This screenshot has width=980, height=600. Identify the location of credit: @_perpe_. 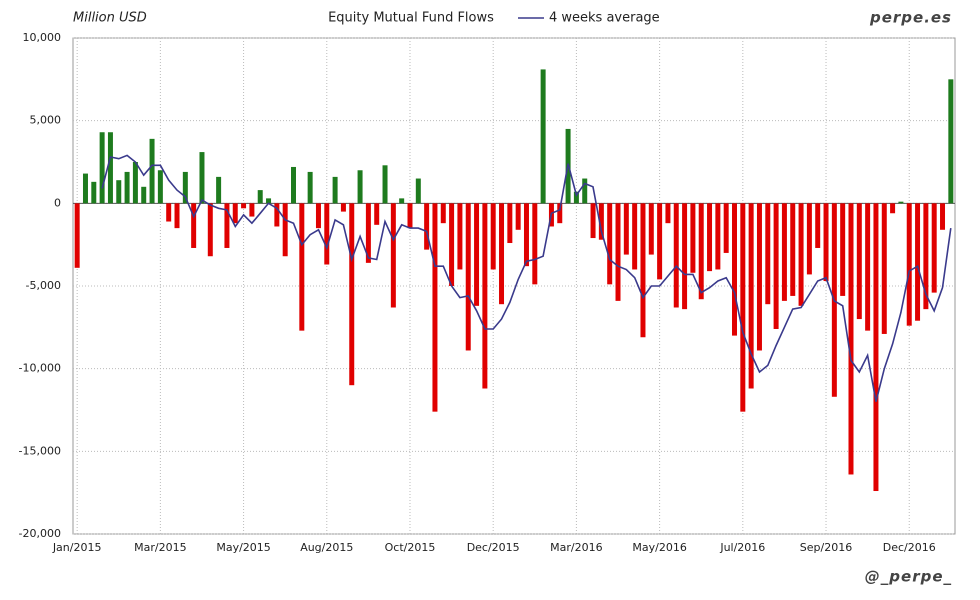
(908, 577).